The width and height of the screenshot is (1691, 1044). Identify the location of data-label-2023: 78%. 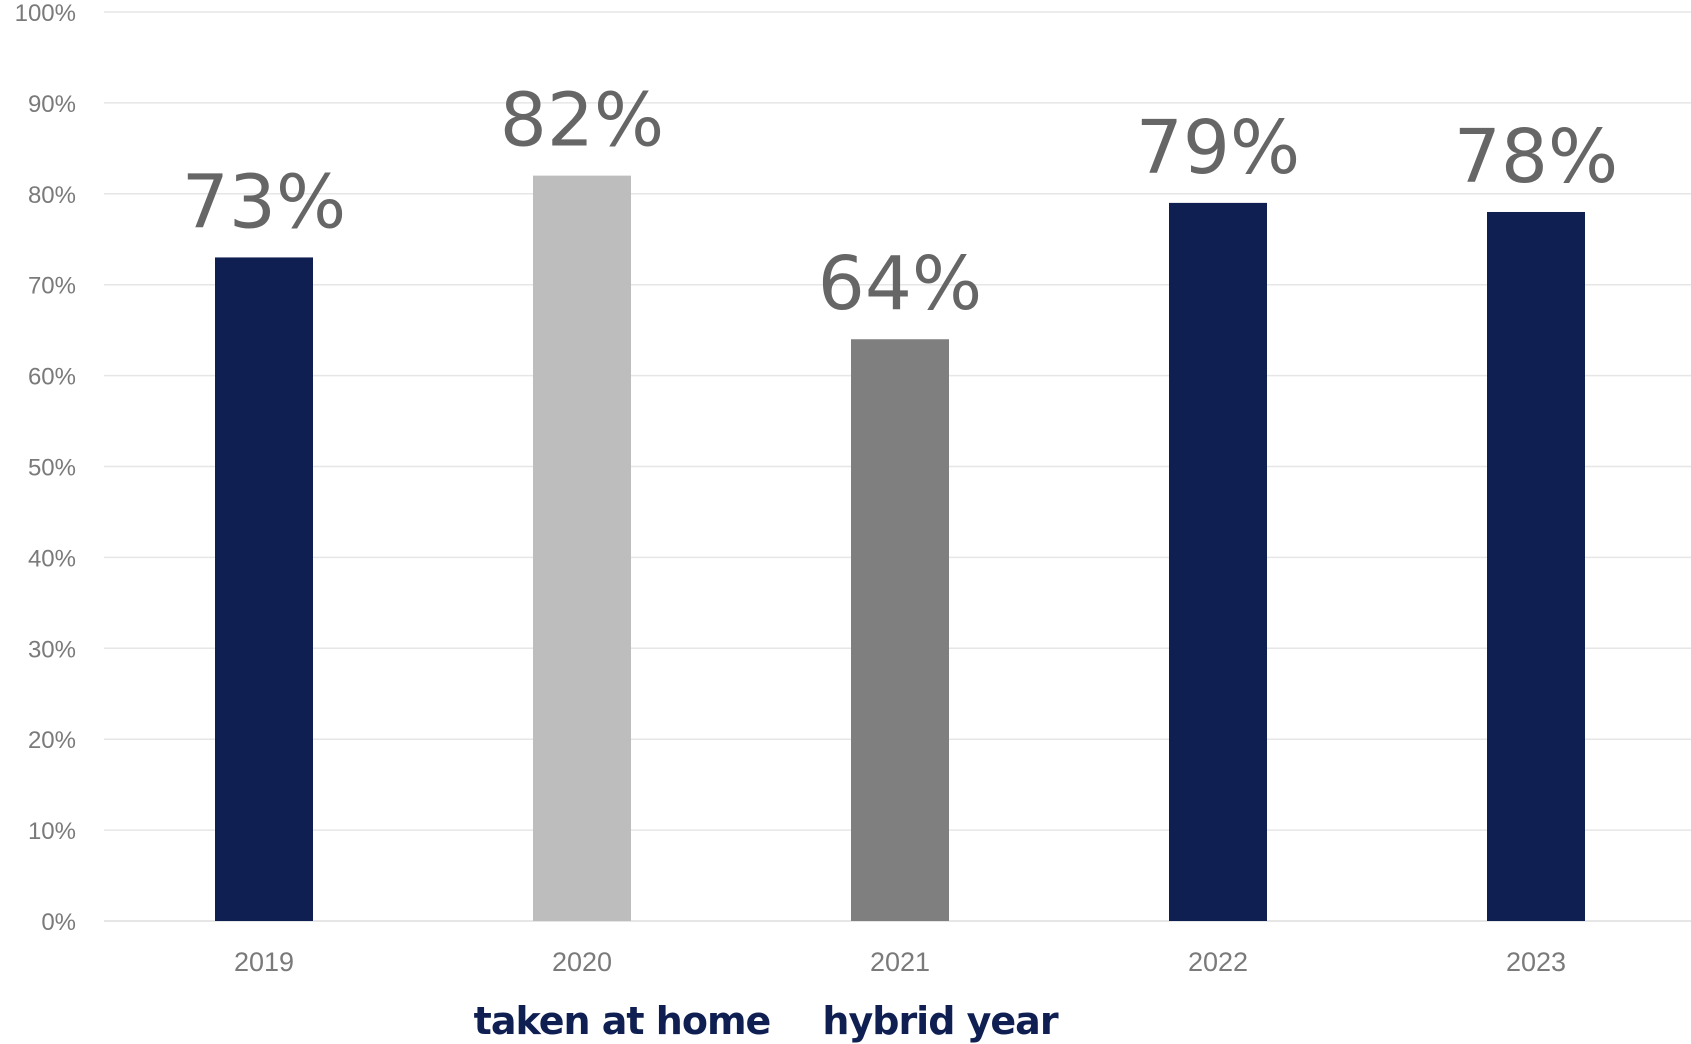
(1536, 157).